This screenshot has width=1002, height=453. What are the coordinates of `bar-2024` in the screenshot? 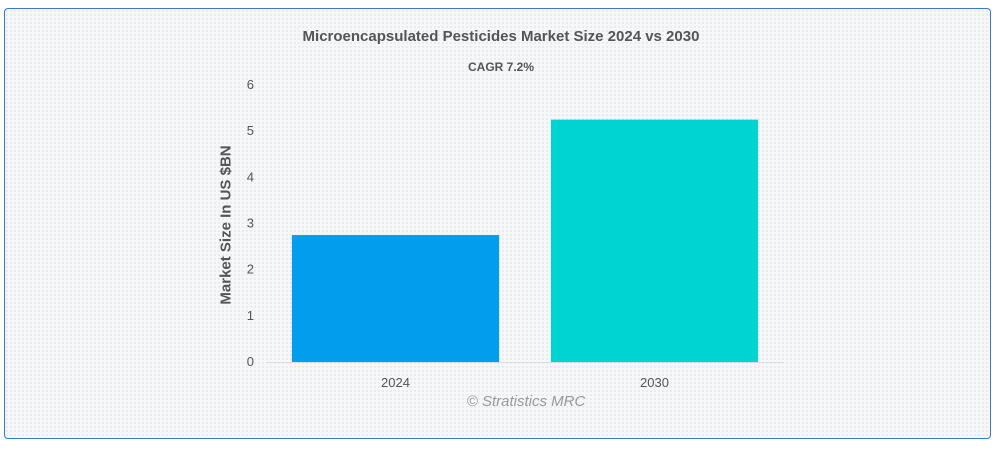 It's located at (395, 298).